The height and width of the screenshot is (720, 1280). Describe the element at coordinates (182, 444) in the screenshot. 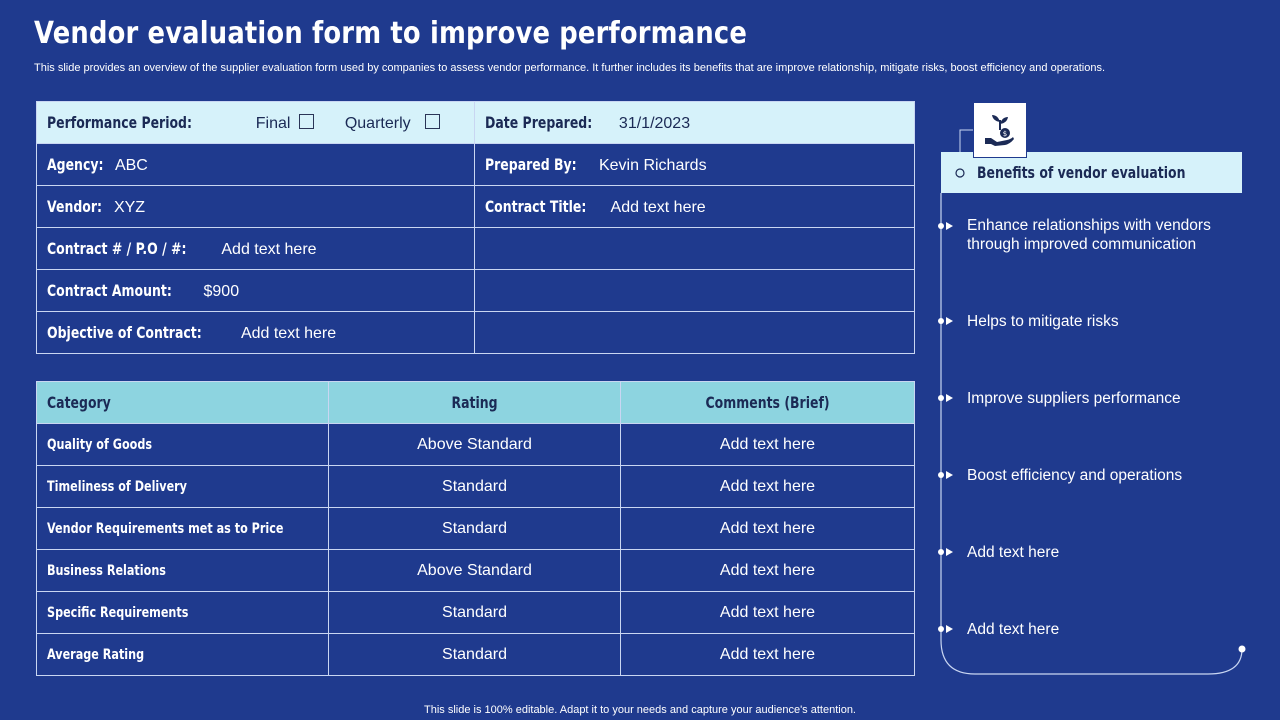

I see `category-cell: Quality of Goods` at that location.